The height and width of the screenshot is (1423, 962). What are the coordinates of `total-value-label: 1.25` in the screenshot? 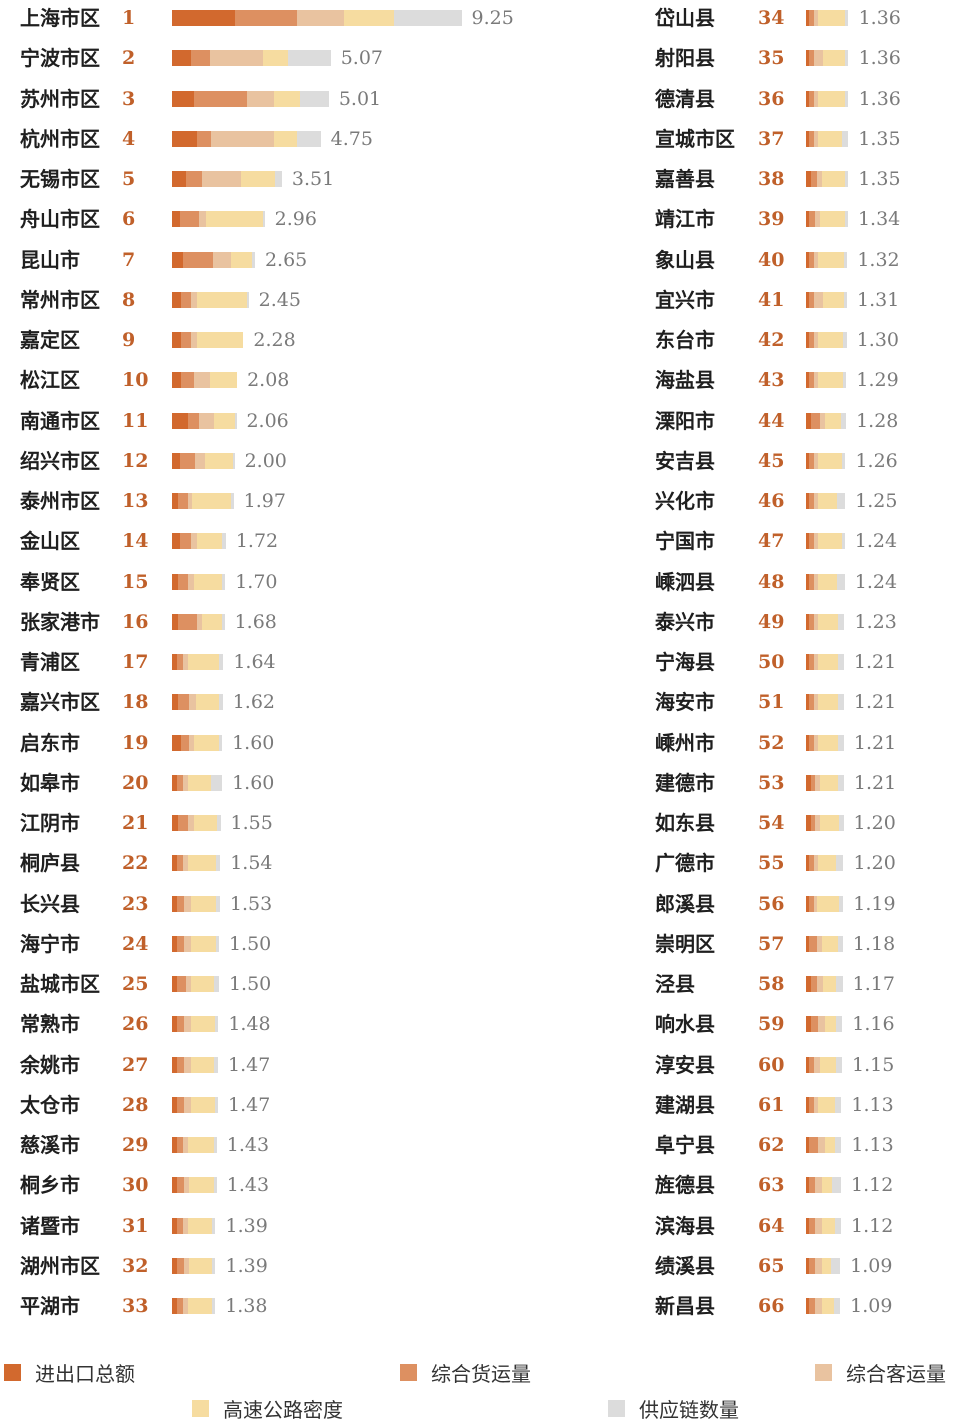 It's located at (876, 501).